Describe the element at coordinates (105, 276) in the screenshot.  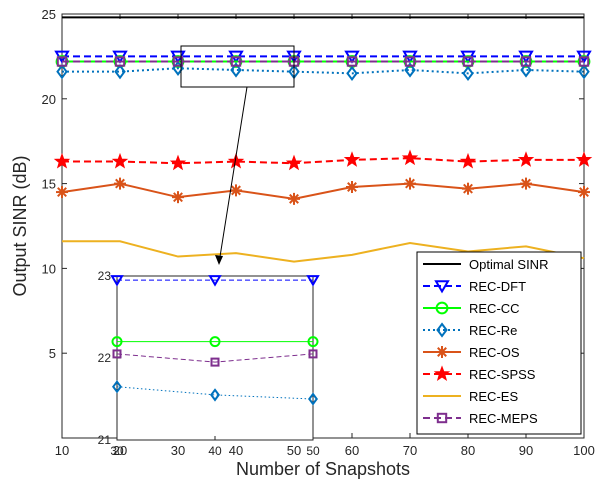
I see `inset-y-tick-label: 23` at that location.